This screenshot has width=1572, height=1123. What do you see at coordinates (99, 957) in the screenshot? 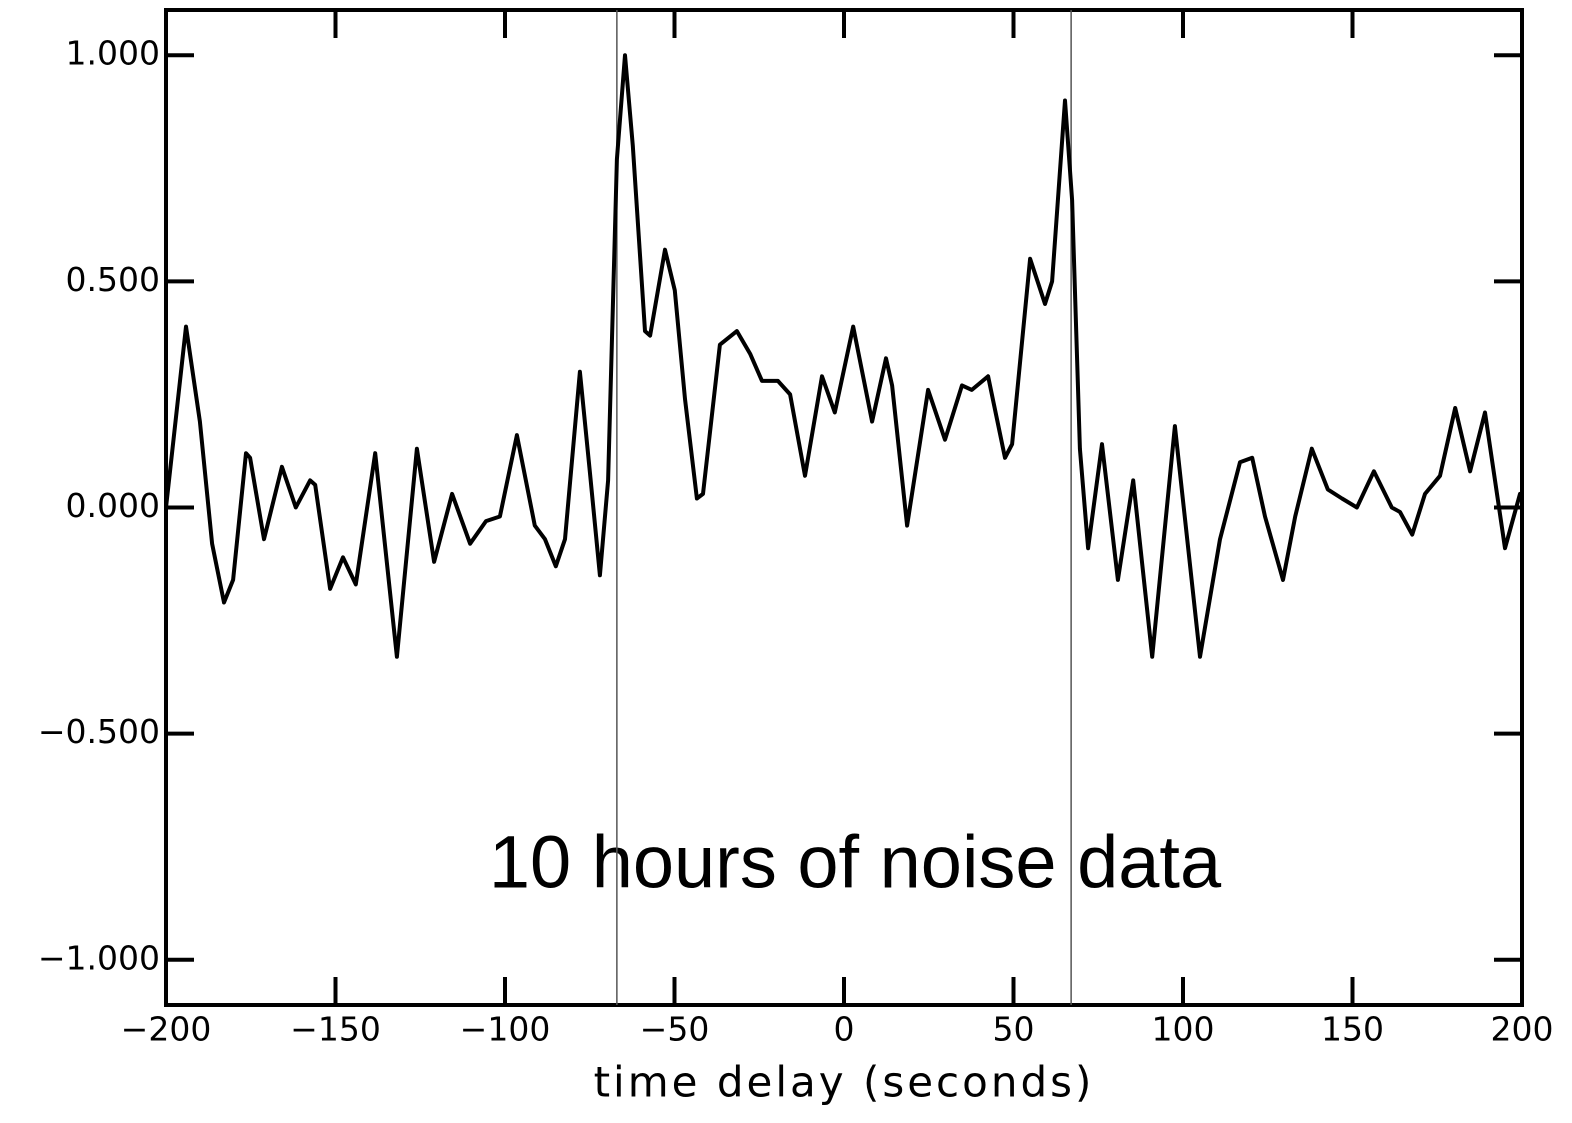
I see `y-tick-label: −1.000` at bounding box center [99, 957].